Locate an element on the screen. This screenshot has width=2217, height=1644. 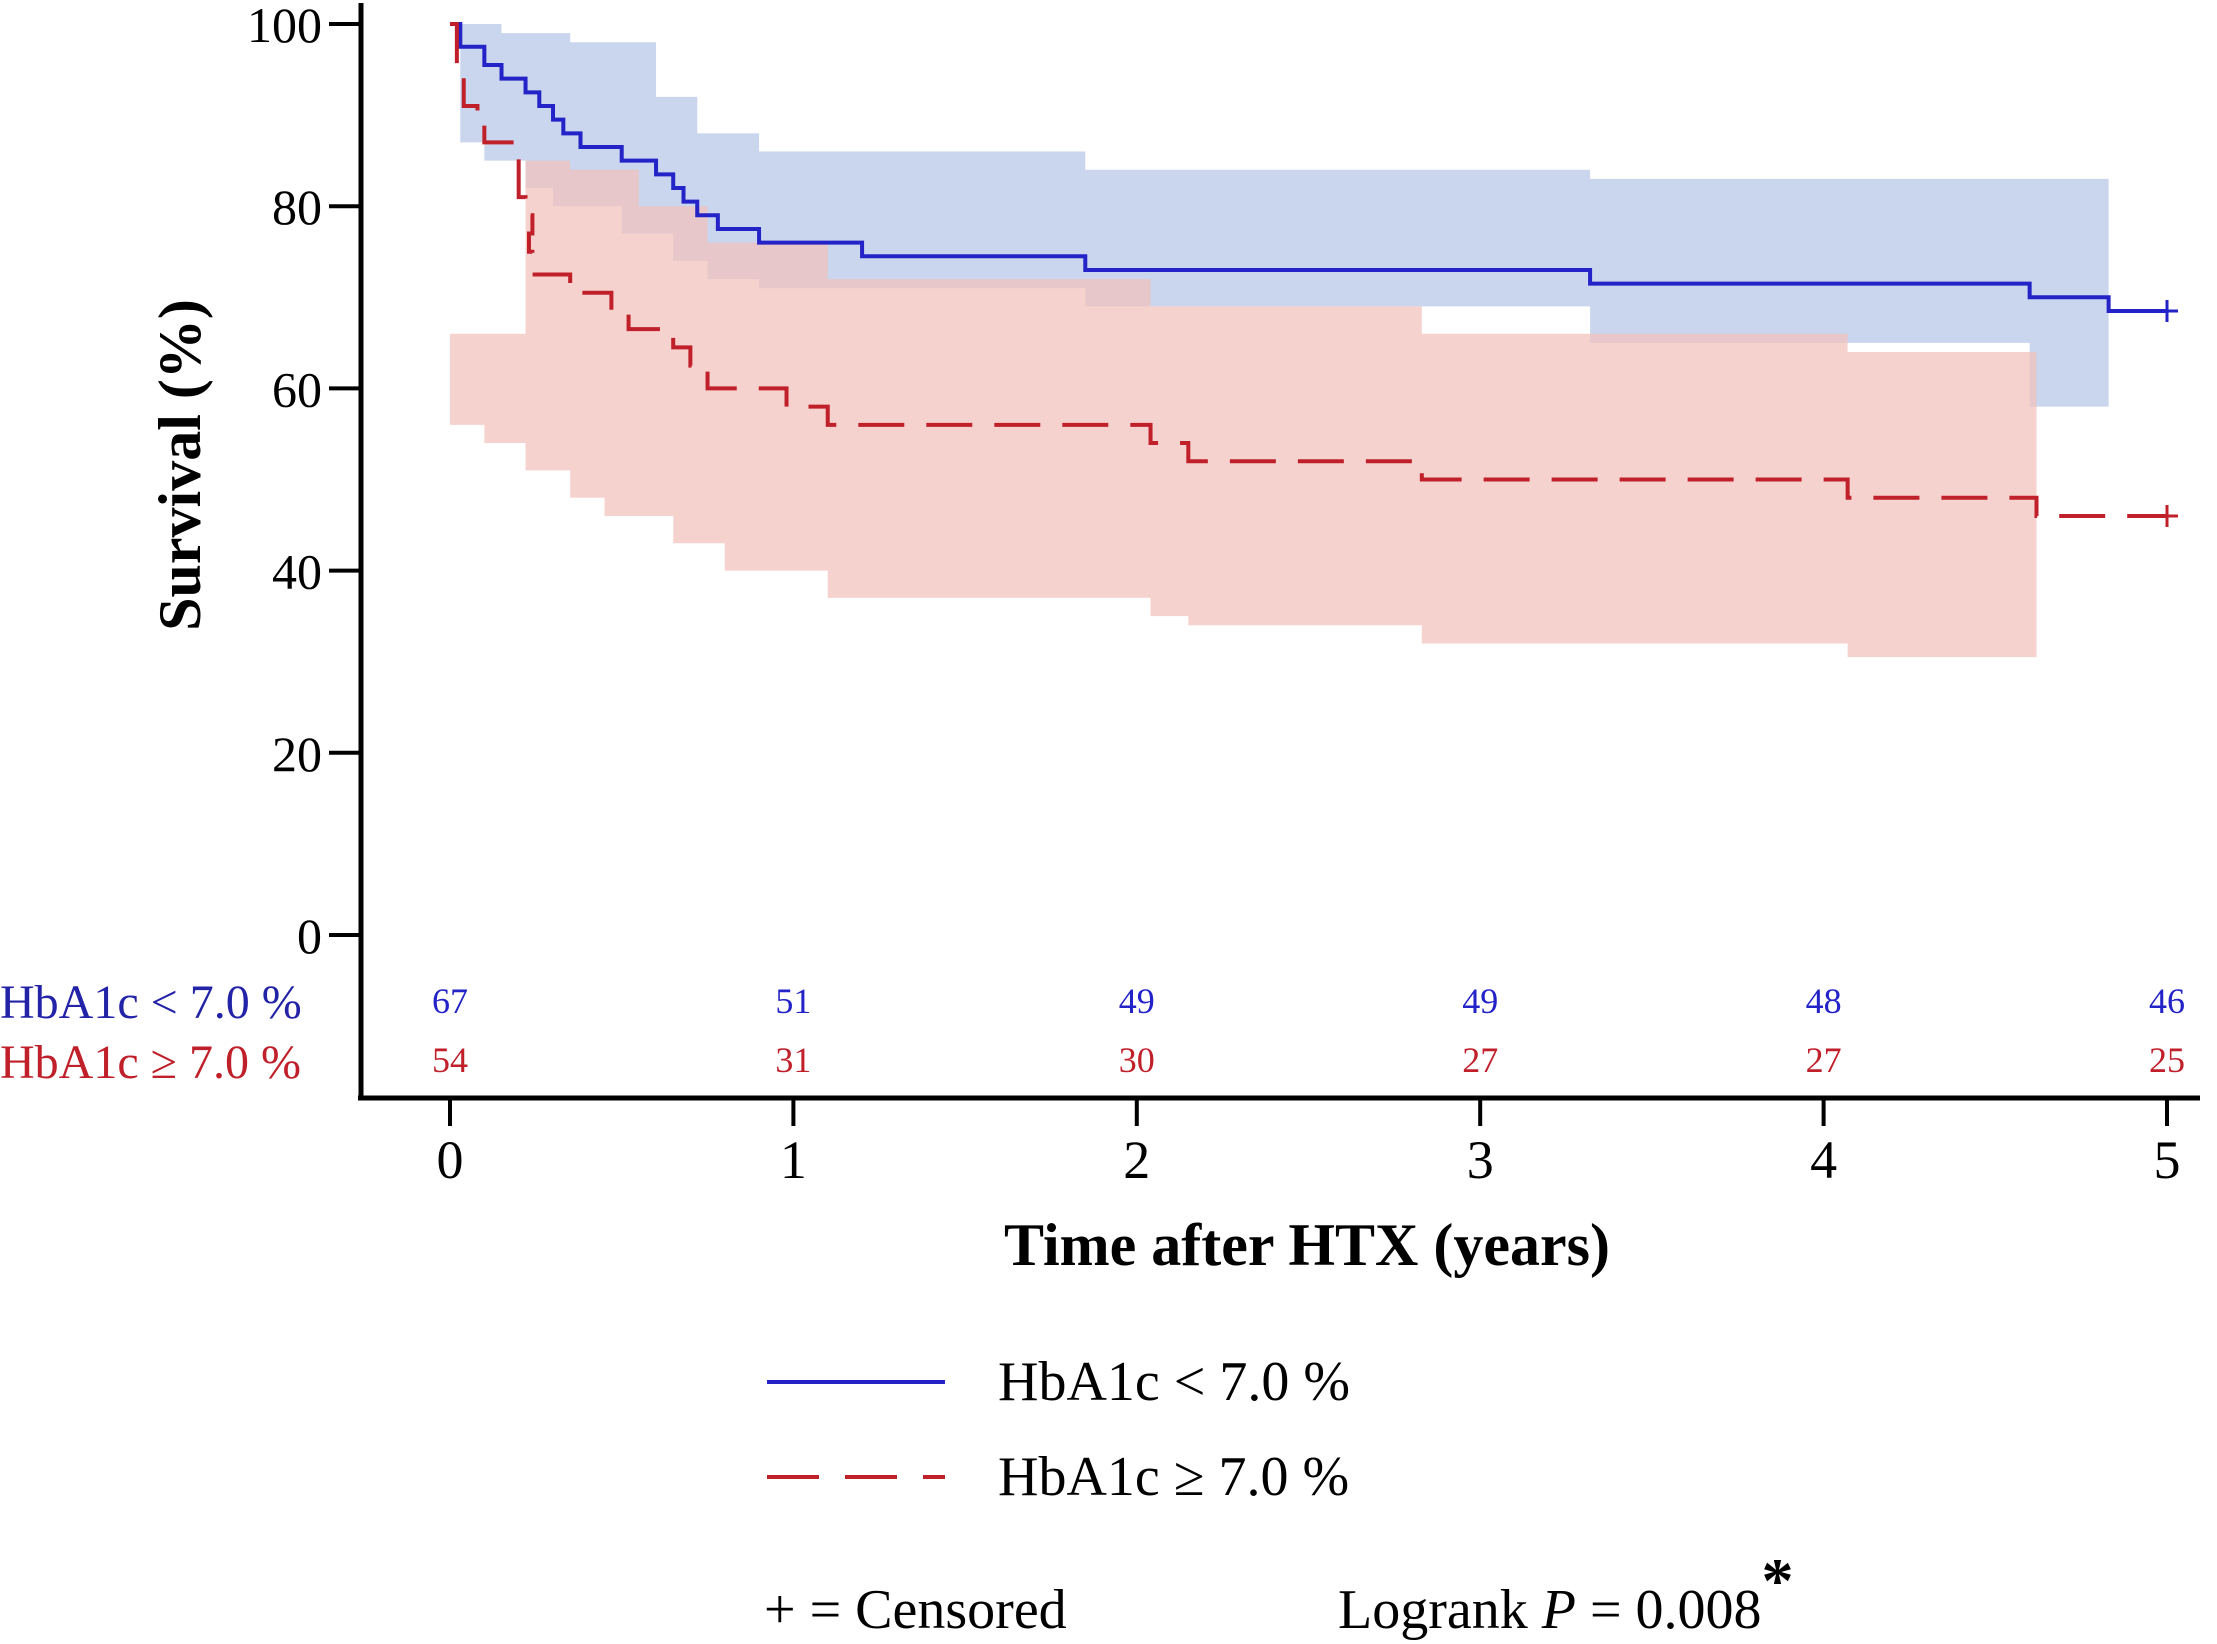
at-risk-low-1: 51 is located at coordinates (793, 1001).